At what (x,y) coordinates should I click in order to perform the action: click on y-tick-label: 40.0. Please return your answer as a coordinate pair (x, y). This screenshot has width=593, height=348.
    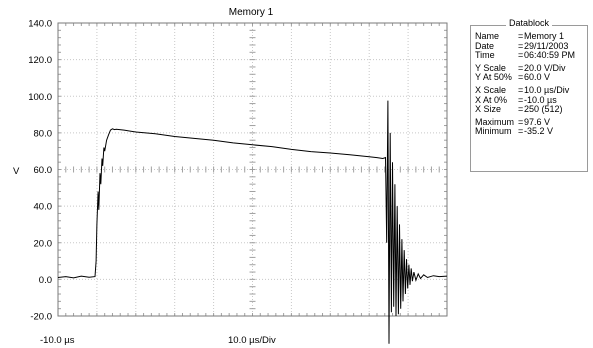
    Looking at the image, I should click on (43, 207).